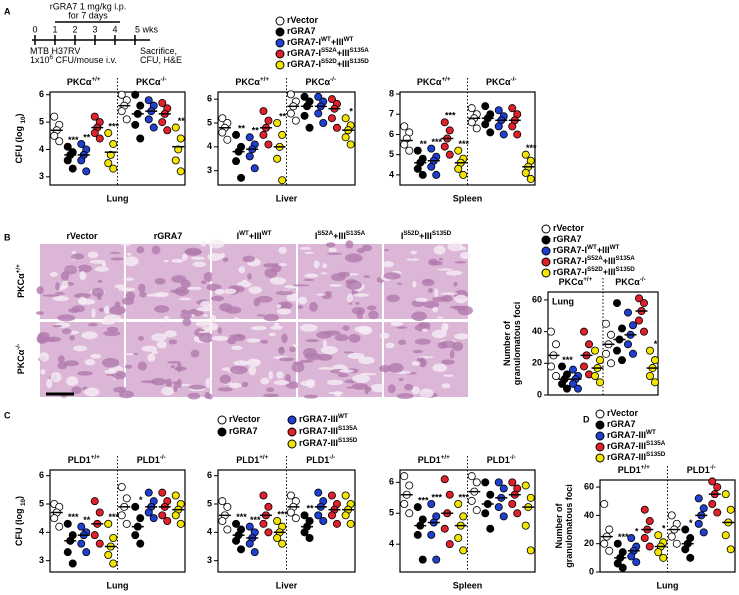 The width and height of the screenshot is (739, 595). Describe the element at coordinates (320, 41) in the screenshot. I see `legend-label: rGRA7-IWT+IIIWT` at that location.